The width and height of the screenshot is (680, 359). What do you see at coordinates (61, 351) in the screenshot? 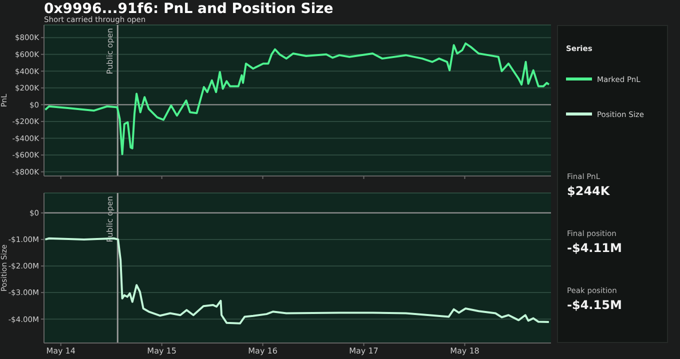
I see `x-tick-label: May 14` at bounding box center [61, 351].